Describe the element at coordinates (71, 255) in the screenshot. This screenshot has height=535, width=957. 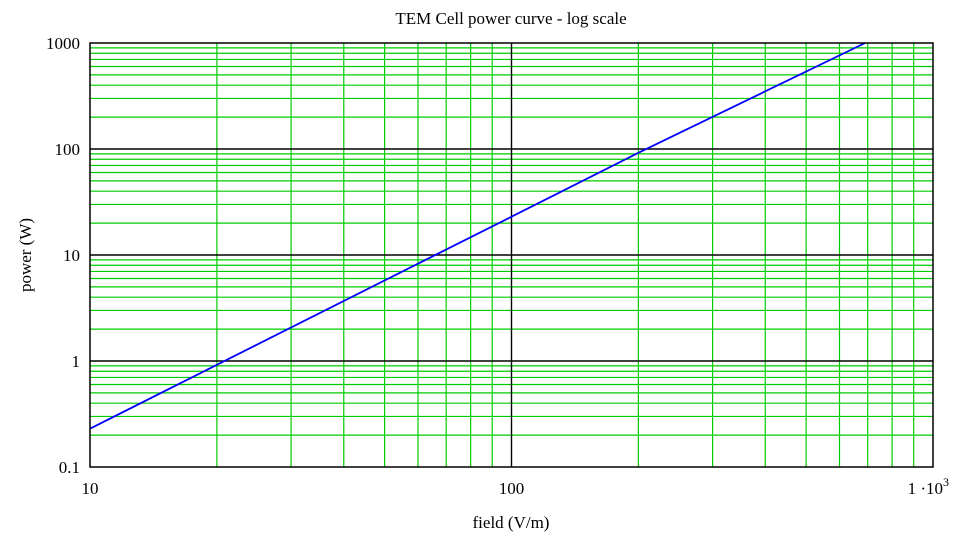
I see `y-tick-label: 10` at that location.